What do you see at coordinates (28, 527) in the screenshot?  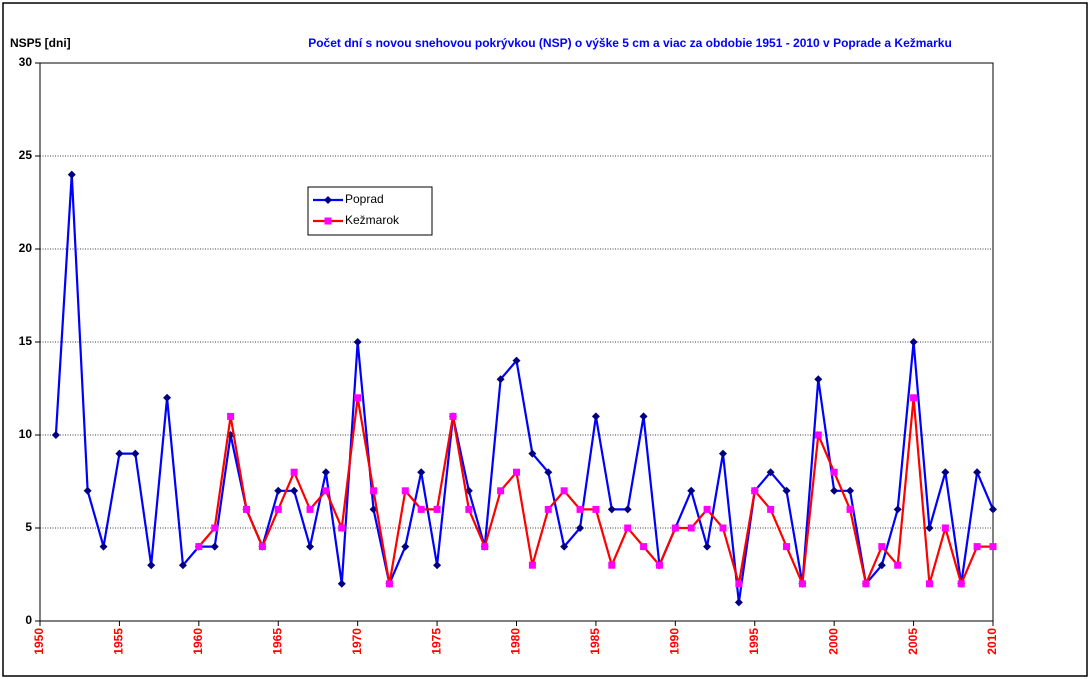 I see `y-tick-label: 5` at bounding box center [28, 527].